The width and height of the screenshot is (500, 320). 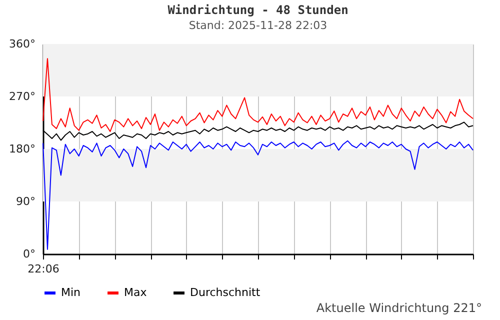 What do you see at coordinates (22, 44) in the screenshot?
I see `y-tick-label: 360°` at bounding box center [22, 44].